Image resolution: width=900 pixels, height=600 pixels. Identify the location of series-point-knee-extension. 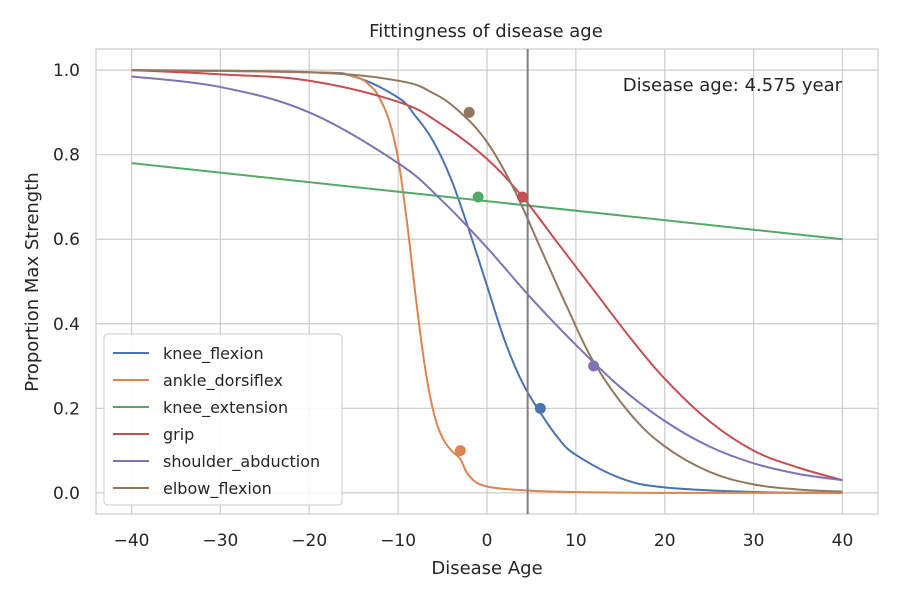
(478, 197).